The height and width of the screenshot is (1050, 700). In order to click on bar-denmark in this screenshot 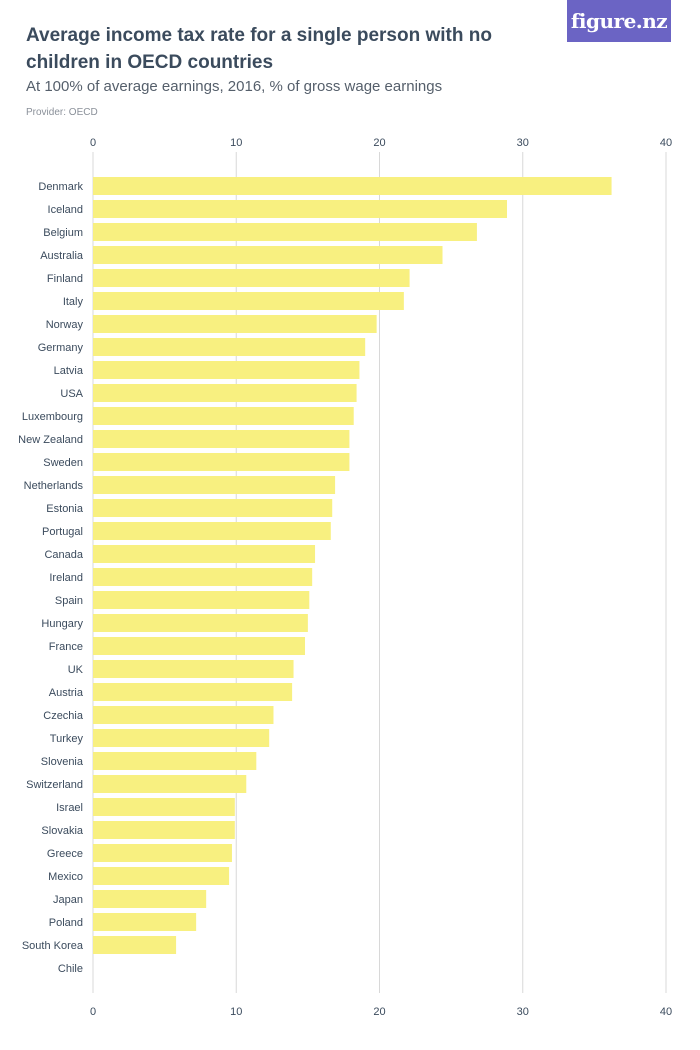, I will do `click(352, 186)`.